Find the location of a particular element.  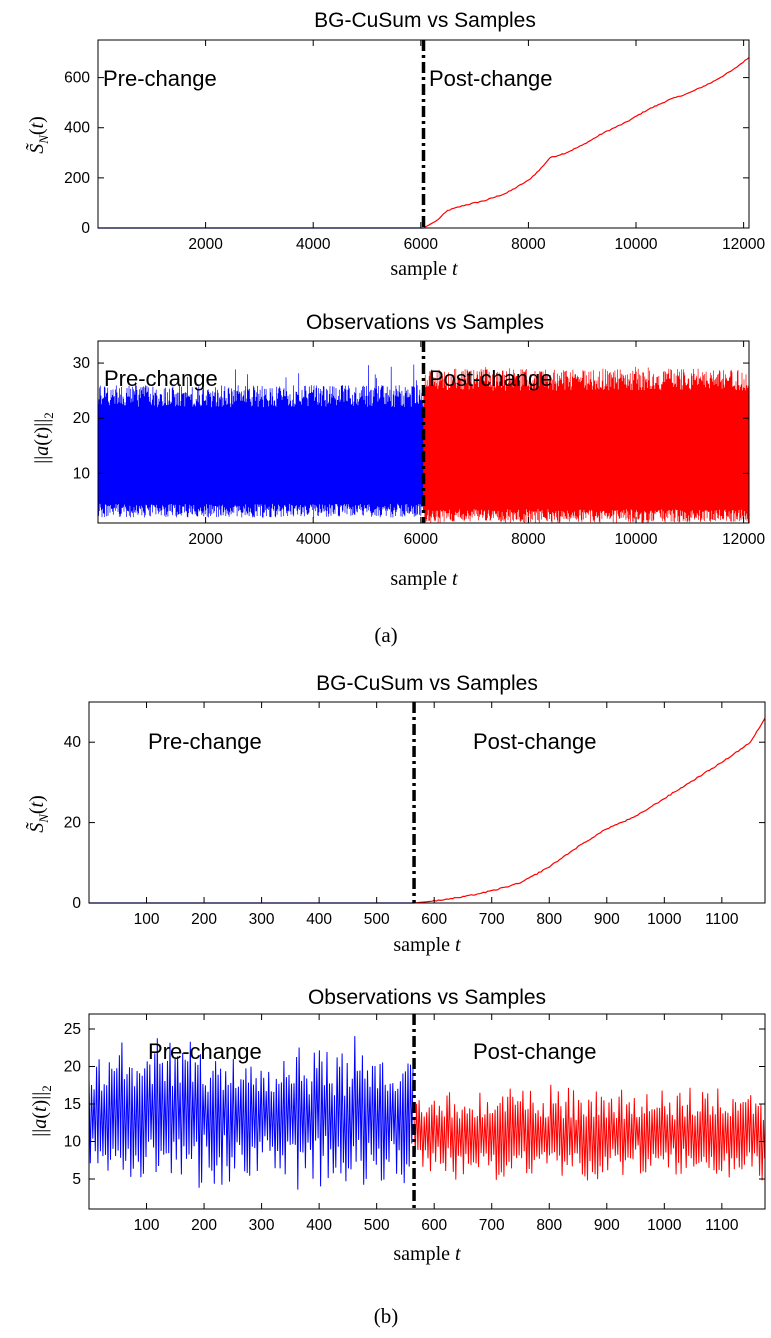

caption-a: (a) is located at coordinates (385, 635).